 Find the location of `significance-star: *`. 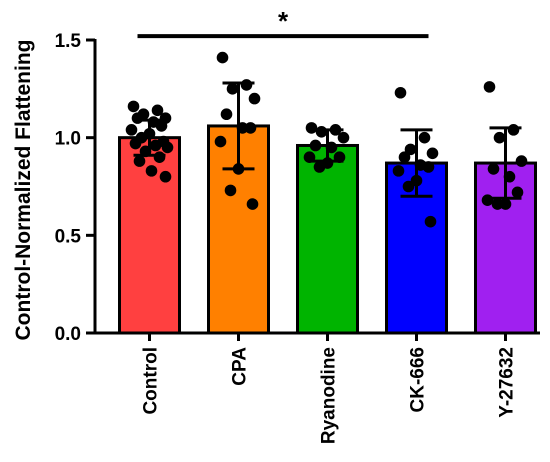

significance-star: * is located at coordinates (283, 21).